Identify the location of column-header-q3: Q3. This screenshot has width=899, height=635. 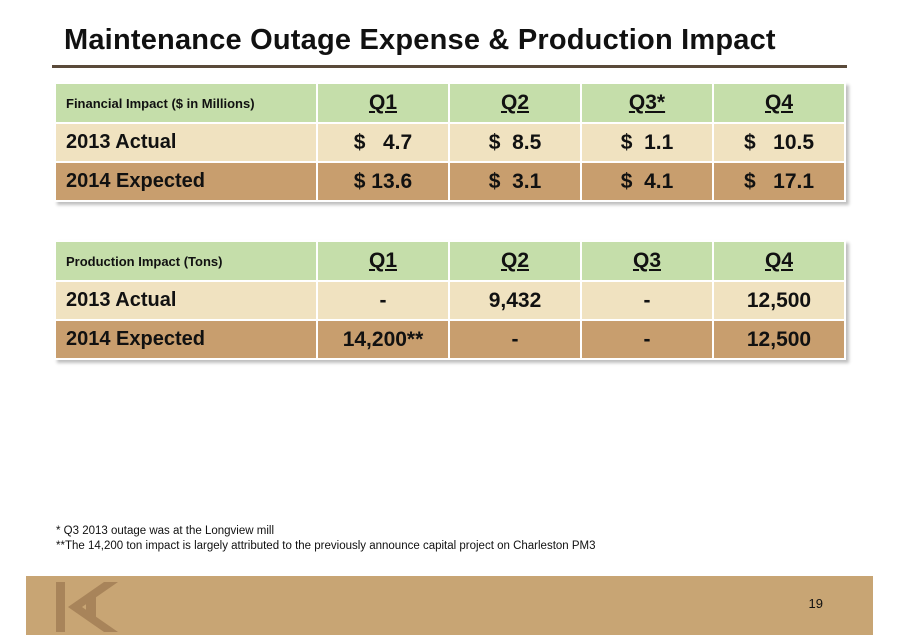
(647, 261).